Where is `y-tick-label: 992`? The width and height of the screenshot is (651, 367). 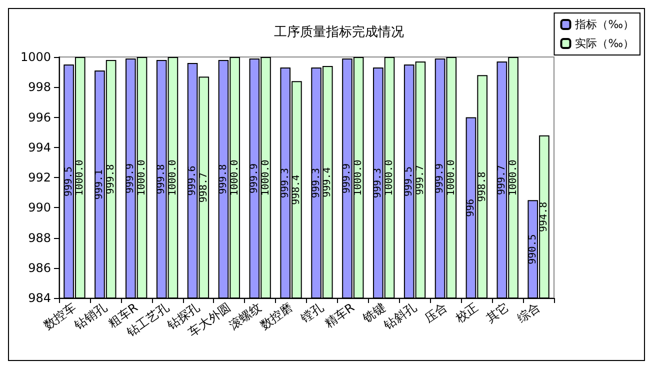 y-tick-label: 992 is located at coordinates (39, 177).